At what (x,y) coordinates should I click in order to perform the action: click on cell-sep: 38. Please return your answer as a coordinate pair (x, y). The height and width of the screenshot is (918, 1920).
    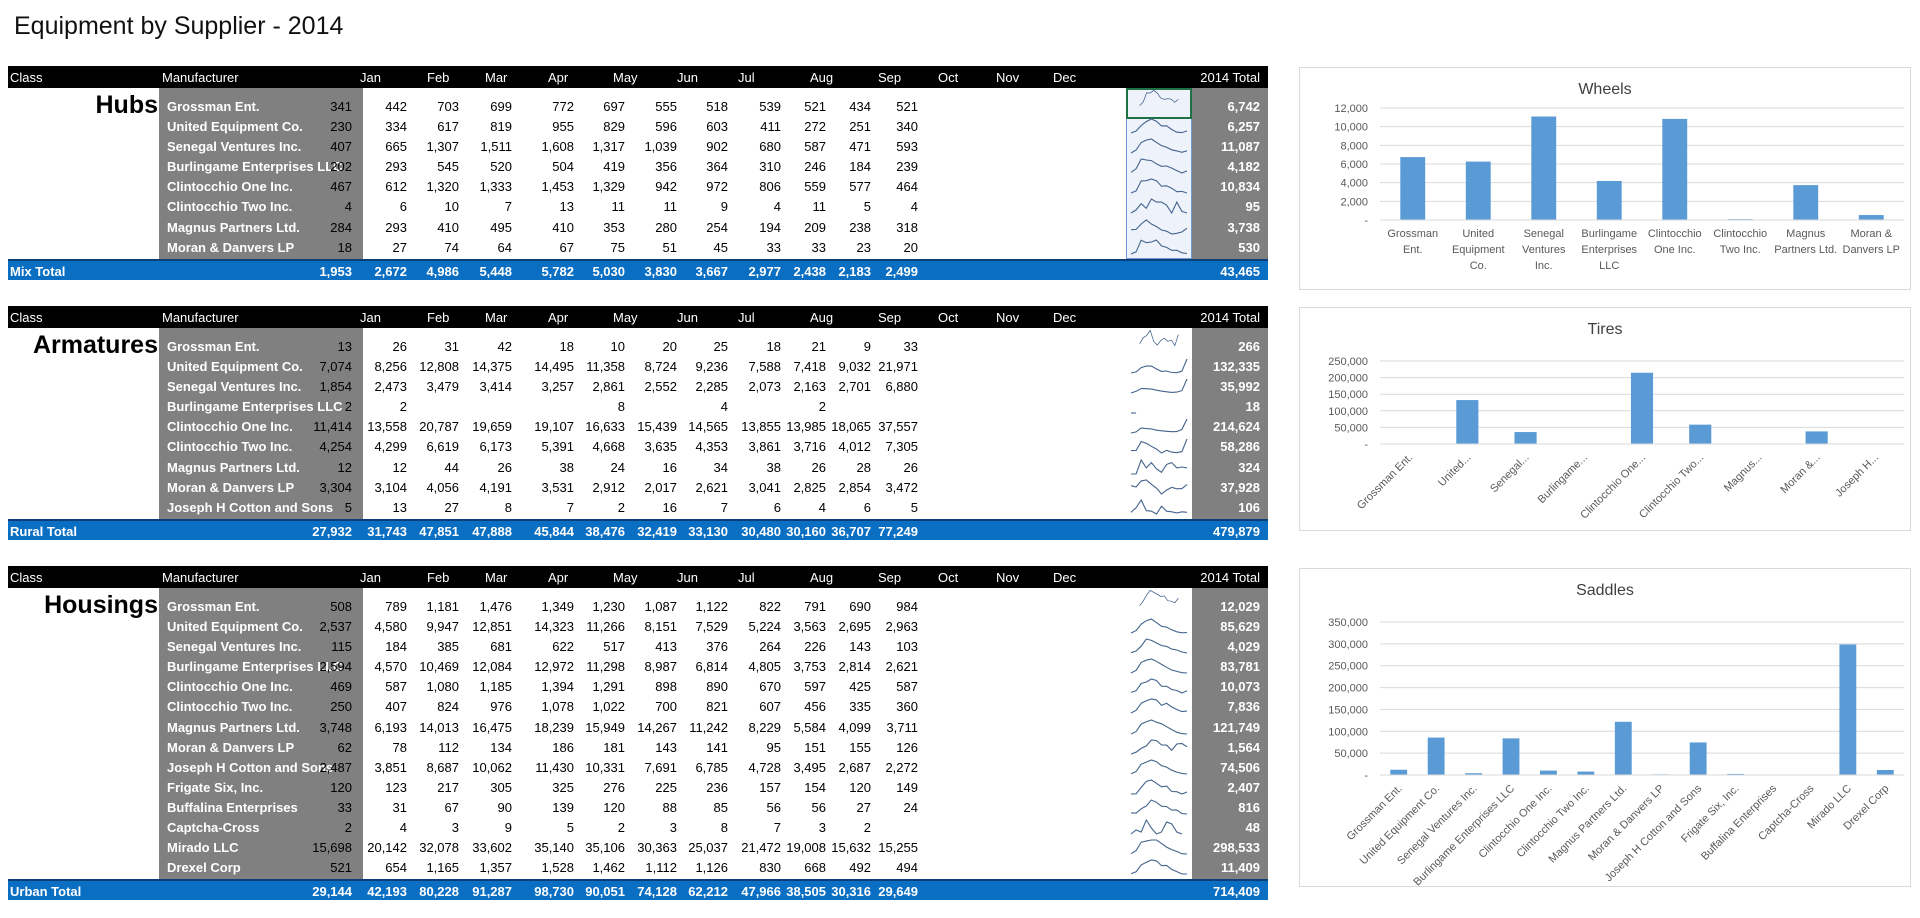
    Looking at the image, I should click on (773, 467).